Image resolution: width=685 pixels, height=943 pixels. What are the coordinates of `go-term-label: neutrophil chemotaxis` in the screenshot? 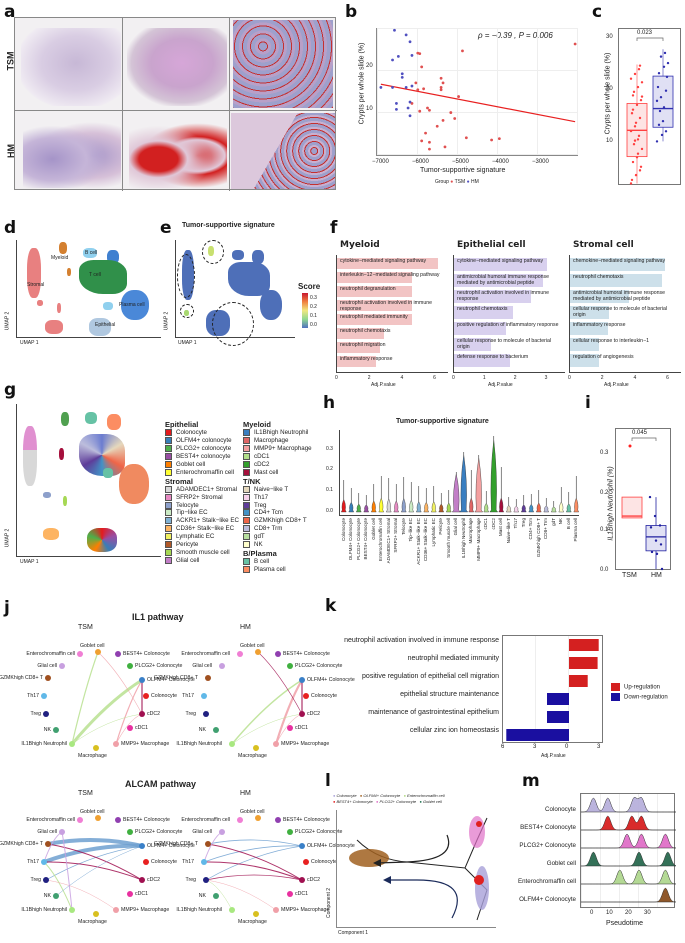 It's located at (482, 309).